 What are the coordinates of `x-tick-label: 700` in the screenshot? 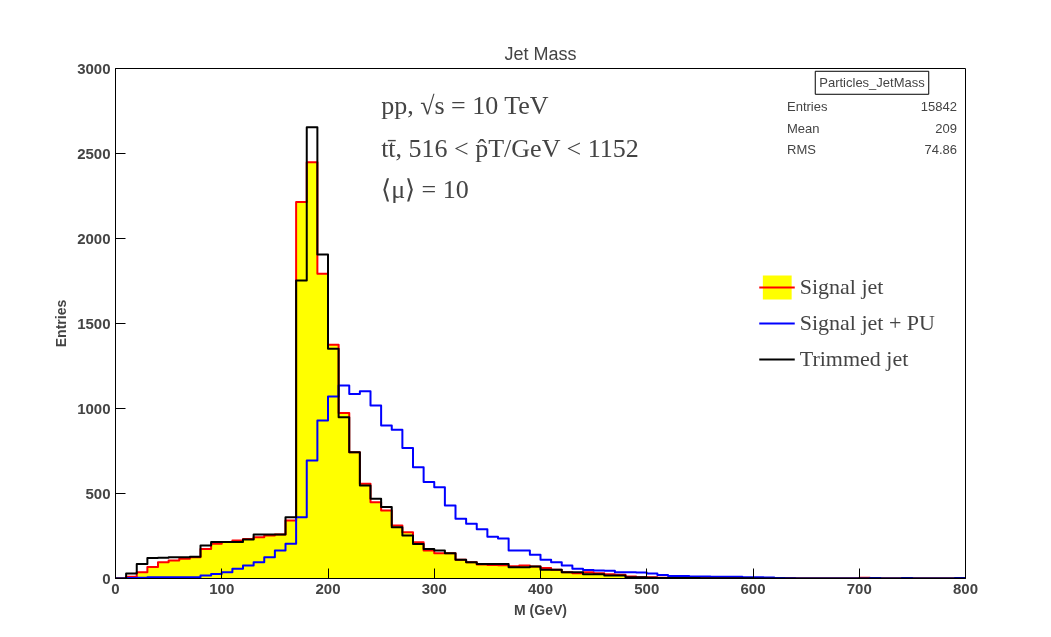 It's located at (859, 588).